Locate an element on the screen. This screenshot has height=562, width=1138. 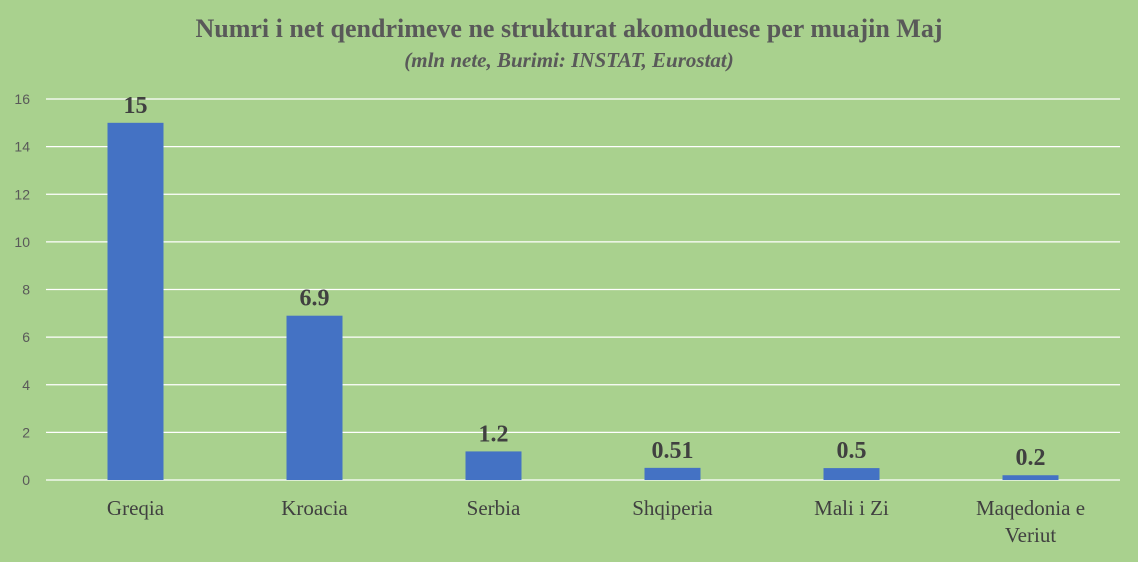
y-tick-label: 8 is located at coordinates (26, 290).